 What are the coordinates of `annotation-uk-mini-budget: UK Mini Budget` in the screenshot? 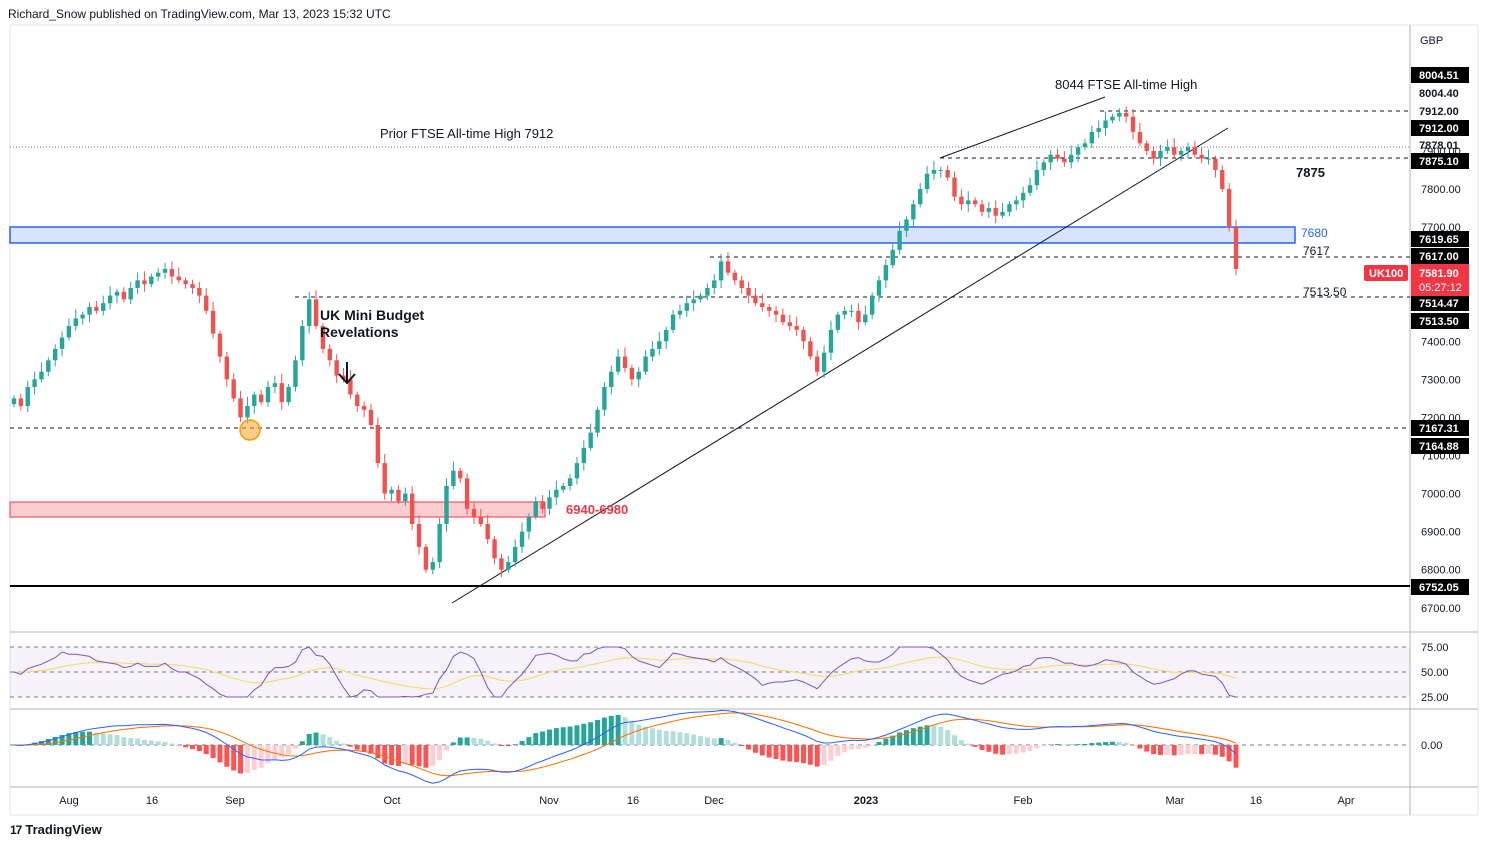 It's located at (372, 315).